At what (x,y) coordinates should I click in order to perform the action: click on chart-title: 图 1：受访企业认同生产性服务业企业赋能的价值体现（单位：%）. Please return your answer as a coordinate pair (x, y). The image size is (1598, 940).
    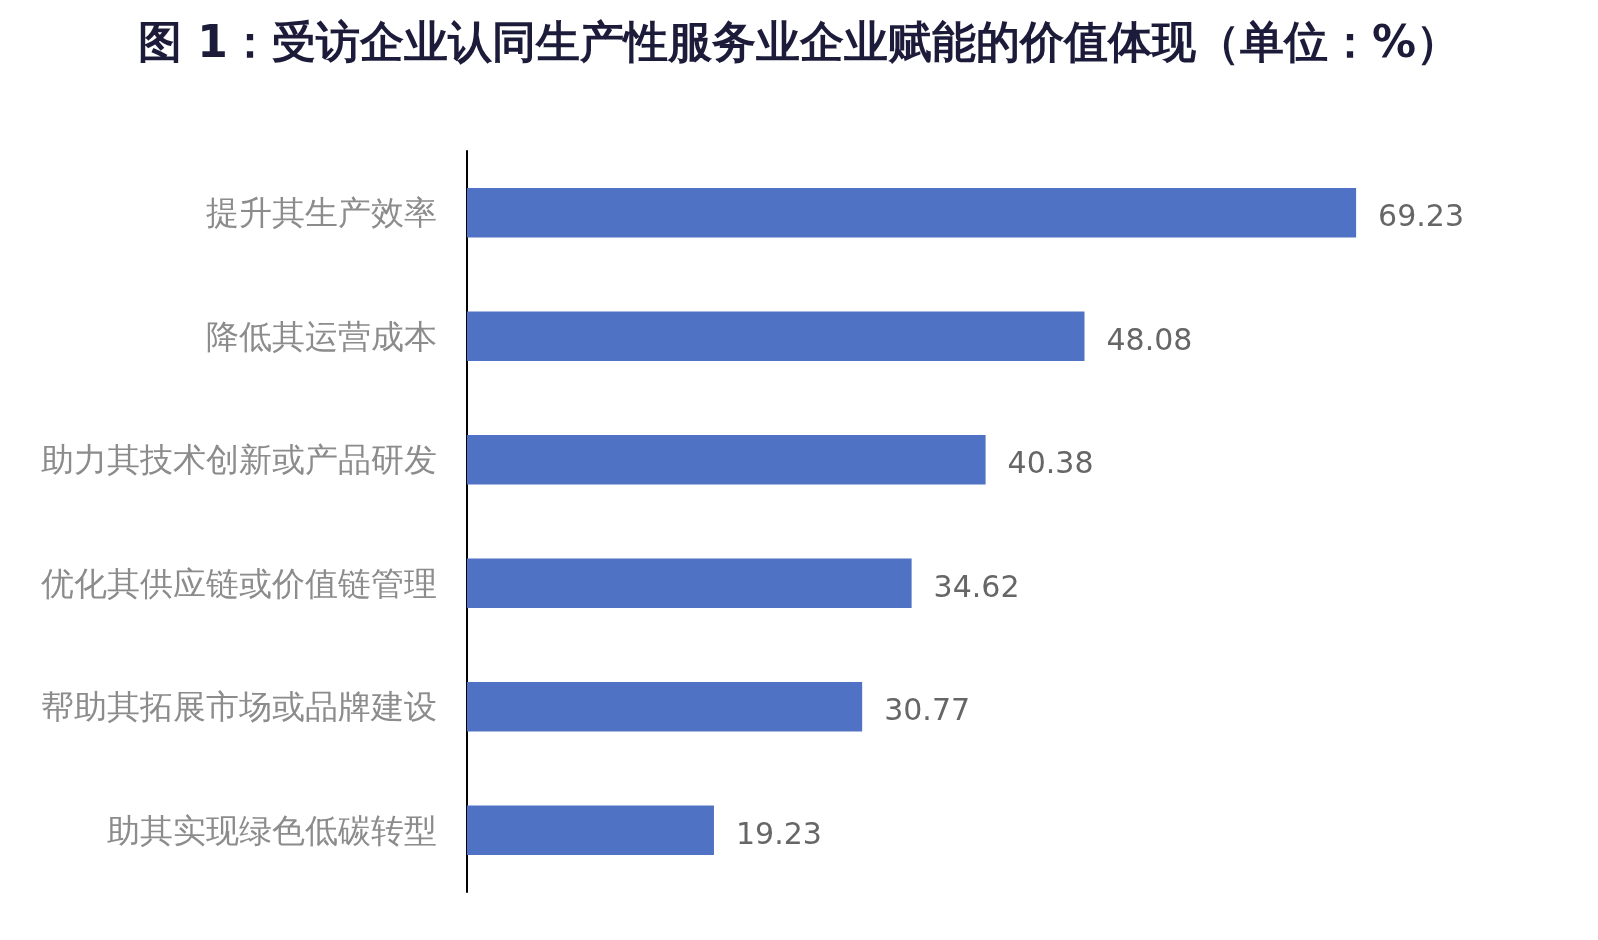
    Looking at the image, I should click on (799, 41).